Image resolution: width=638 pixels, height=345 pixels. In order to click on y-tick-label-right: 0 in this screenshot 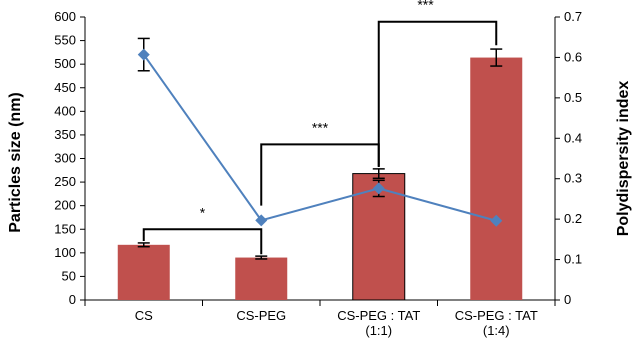, I will do `click(567, 299)`.